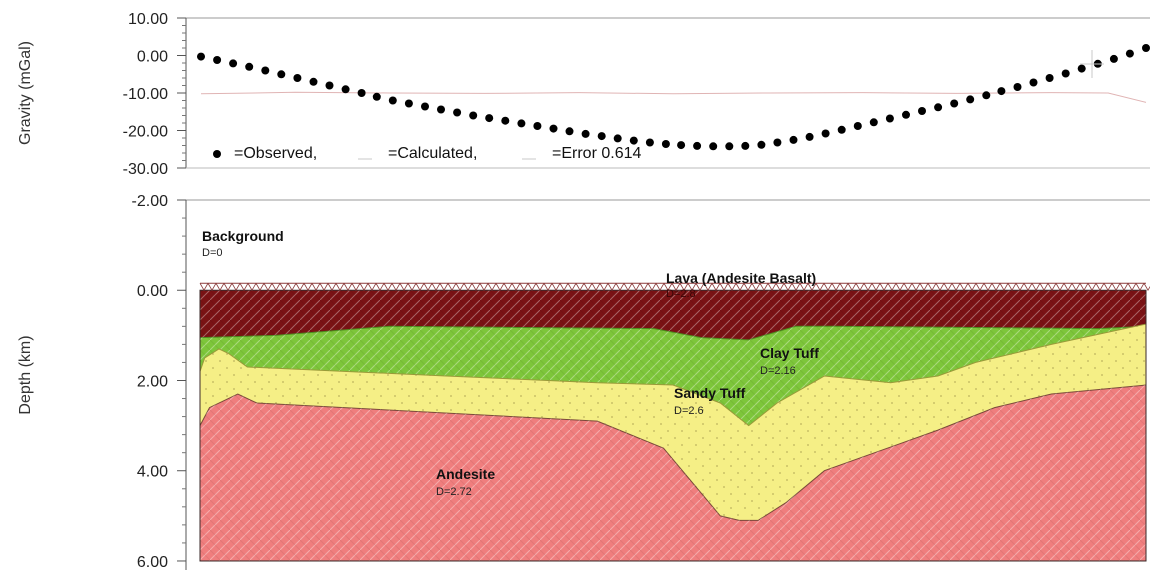 This screenshot has height=570, width=1150. I want to click on legend-observed-label: =Observed,, so click(275, 153).